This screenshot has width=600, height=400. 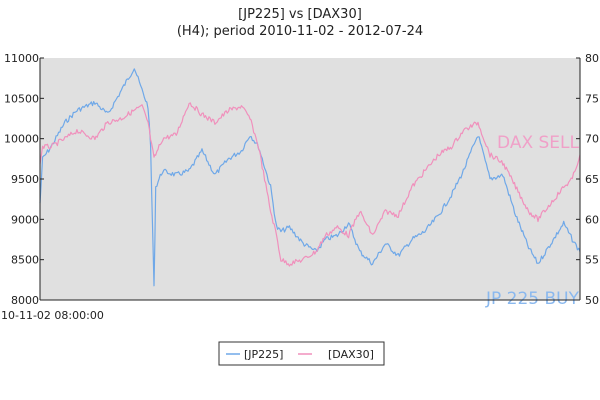 I want to click on left-tick-label: 8500, so click(x=25, y=260).